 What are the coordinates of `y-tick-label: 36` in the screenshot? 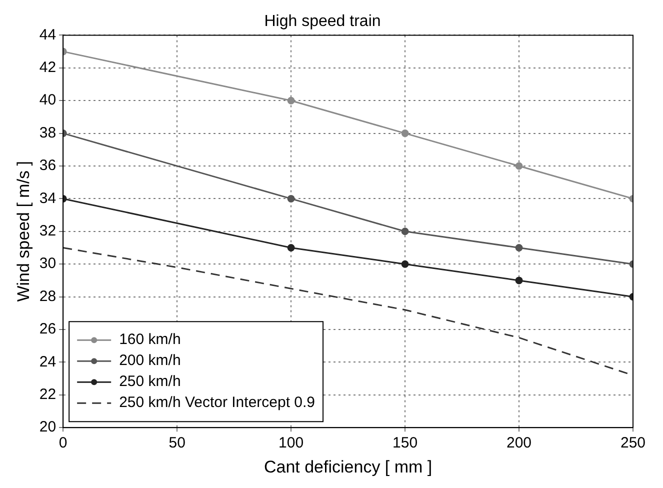 It's located at (47, 165).